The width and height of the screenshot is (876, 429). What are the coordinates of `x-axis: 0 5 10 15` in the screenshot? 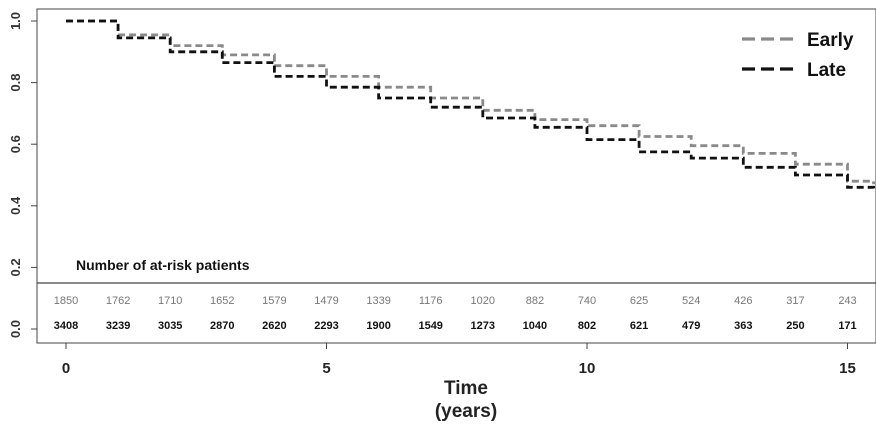 It's located at (459, 360).